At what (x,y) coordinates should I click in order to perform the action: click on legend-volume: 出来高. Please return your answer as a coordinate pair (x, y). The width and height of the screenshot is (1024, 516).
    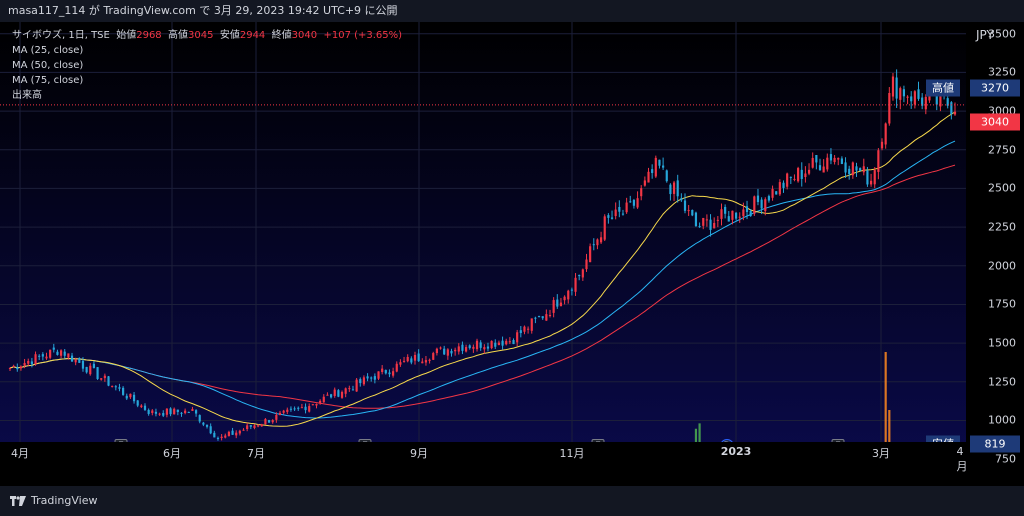
    Looking at the image, I should click on (27, 95).